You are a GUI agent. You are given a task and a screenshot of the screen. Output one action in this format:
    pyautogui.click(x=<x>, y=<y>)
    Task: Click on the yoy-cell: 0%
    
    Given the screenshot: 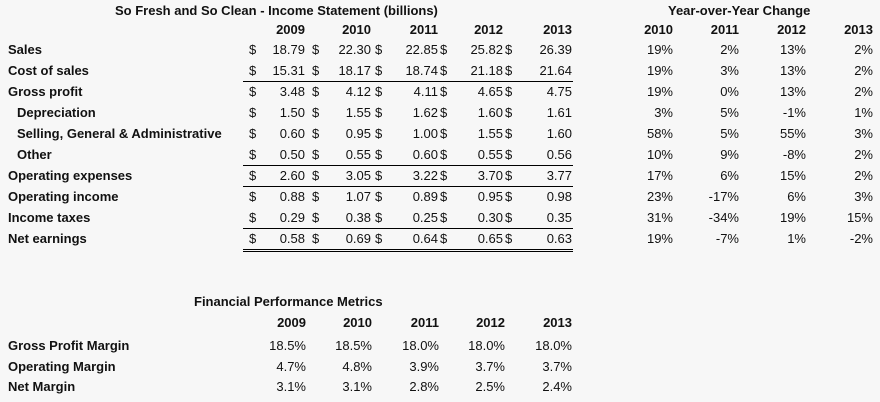 What is the action you would take?
    pyautogui.click(x=729, y=91)
    